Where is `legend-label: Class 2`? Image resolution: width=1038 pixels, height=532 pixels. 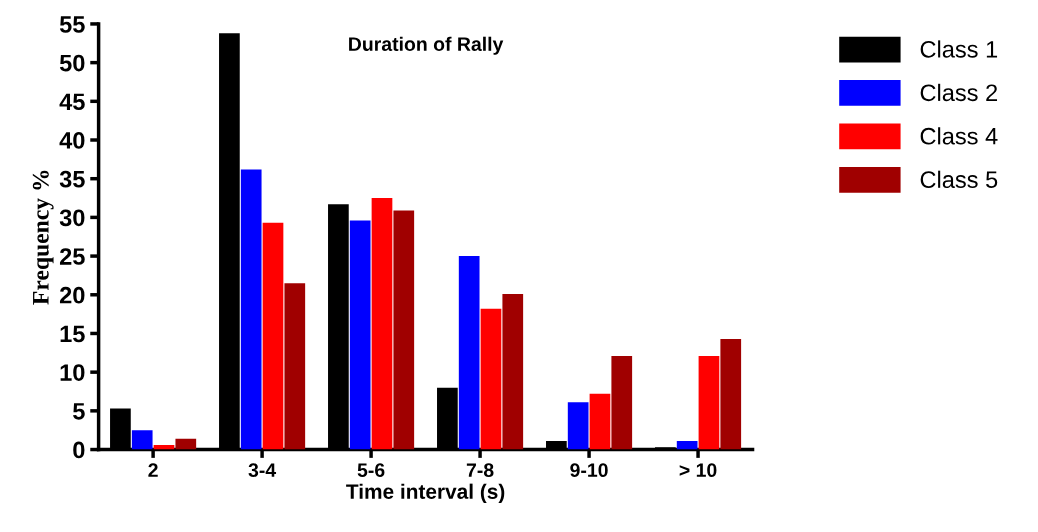
legend-label: Class 2 is located at coordinates (959, 92).